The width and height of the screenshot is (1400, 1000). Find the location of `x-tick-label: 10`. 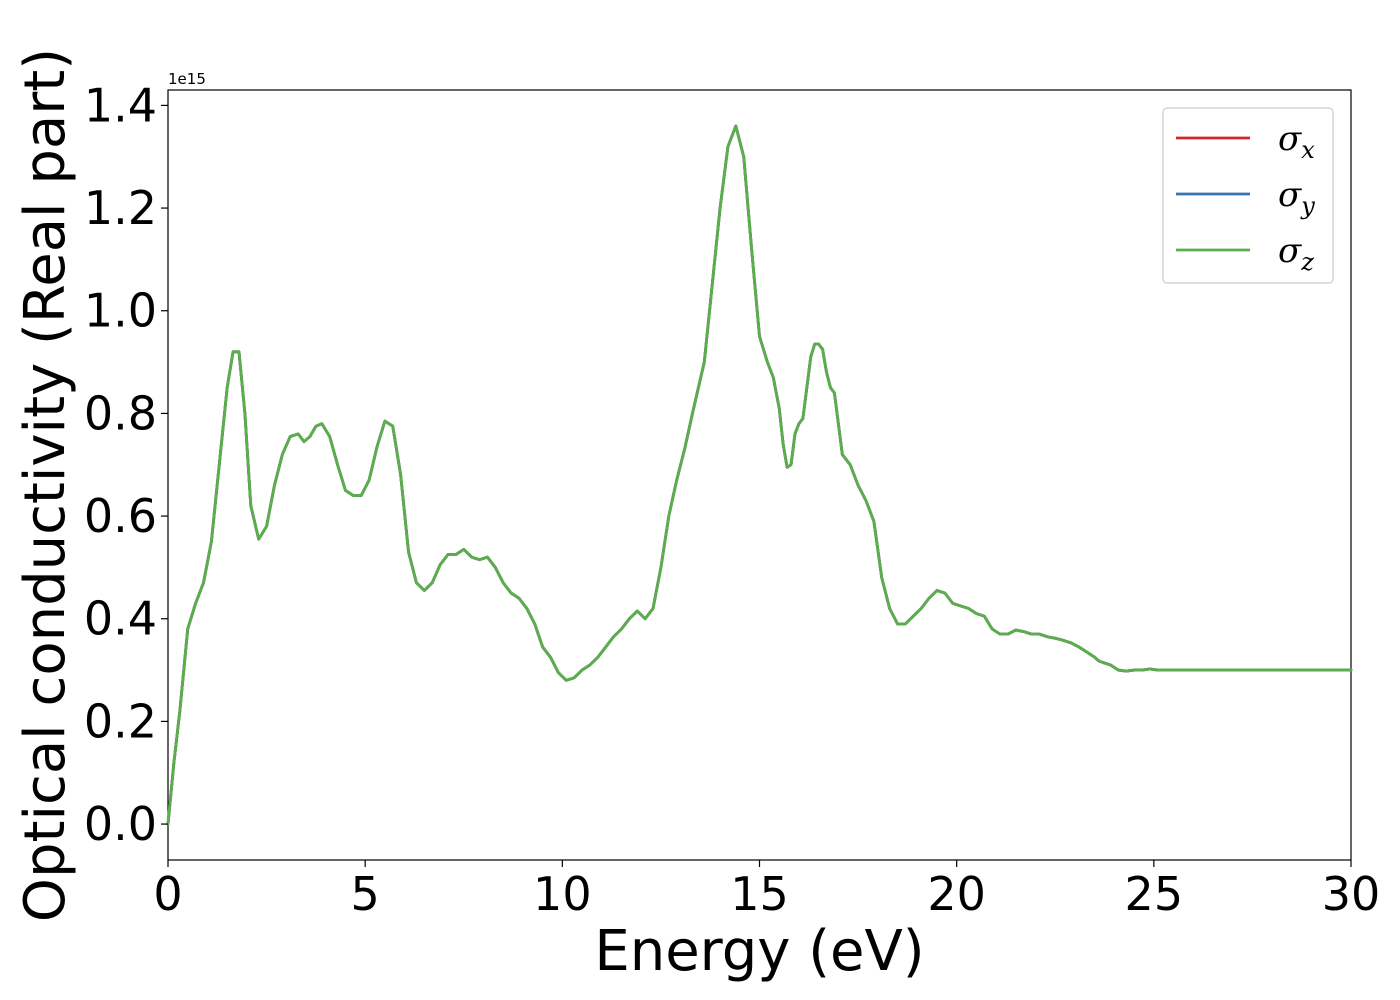

x-tick-label: 10 is located at coordinates (562, 894).